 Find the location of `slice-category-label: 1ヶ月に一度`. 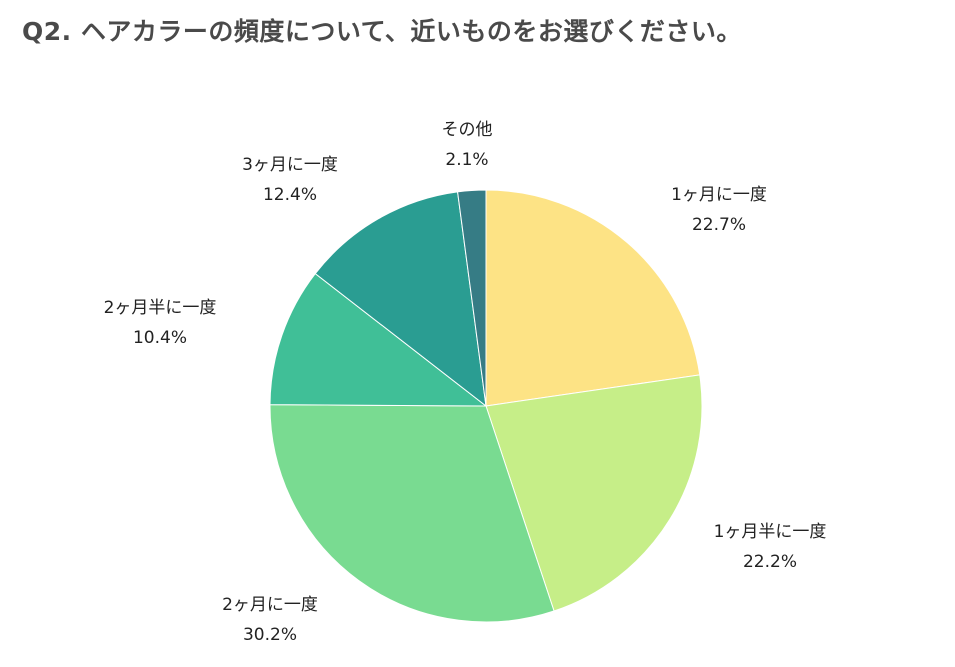

slice-category-label: 1ヶ月に一度 is located at coordinates (719, 195).